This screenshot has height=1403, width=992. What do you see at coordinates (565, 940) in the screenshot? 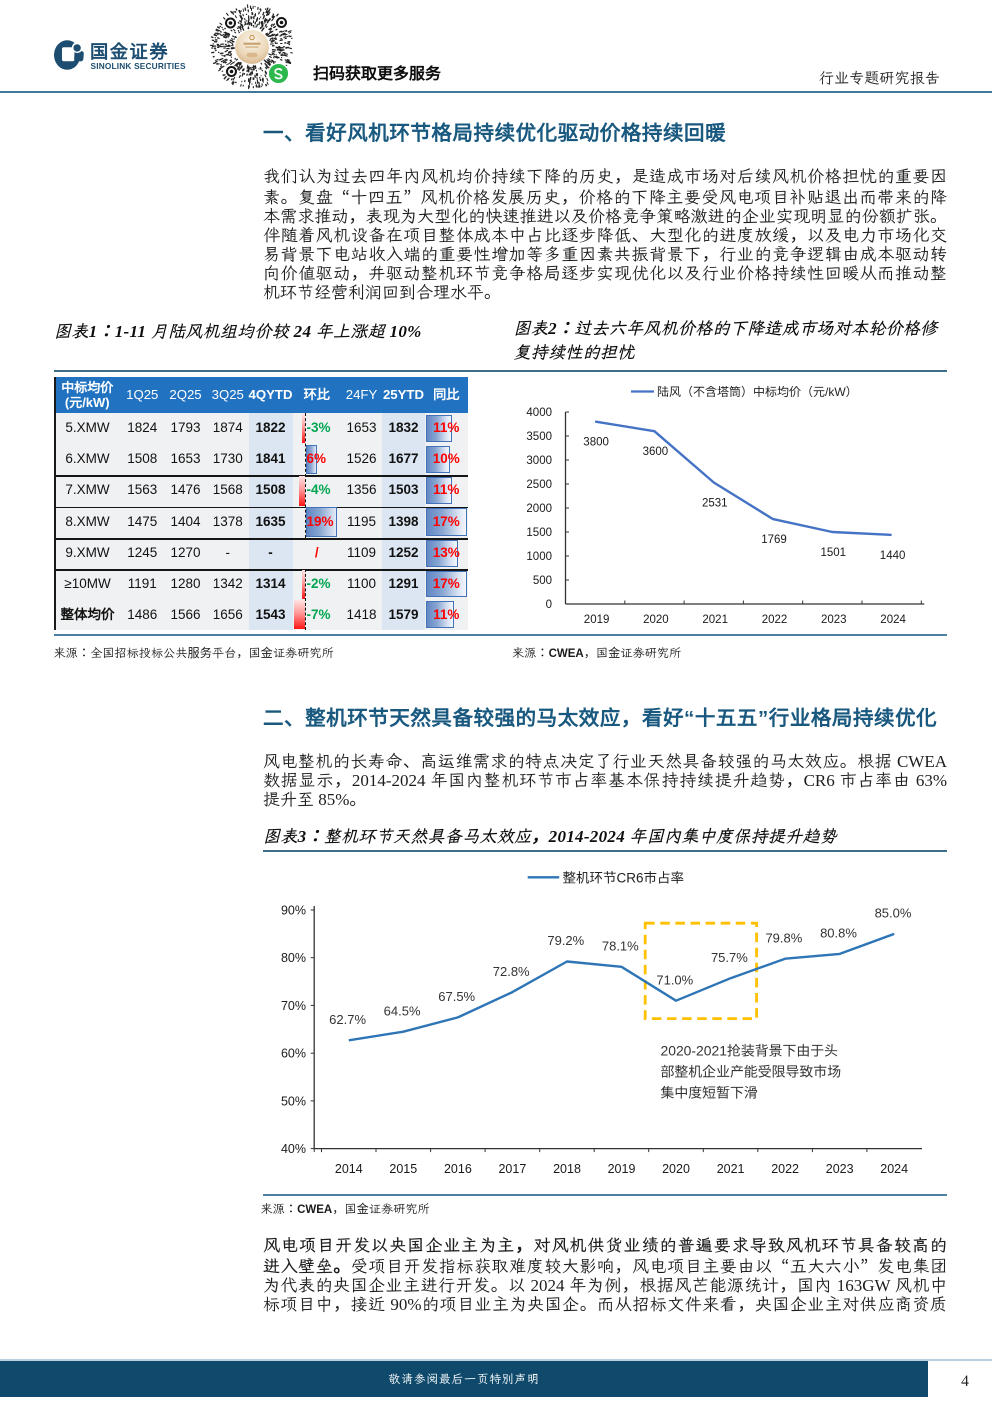
I see `svg-text: 79.2%` at bounding box center [565, 940].